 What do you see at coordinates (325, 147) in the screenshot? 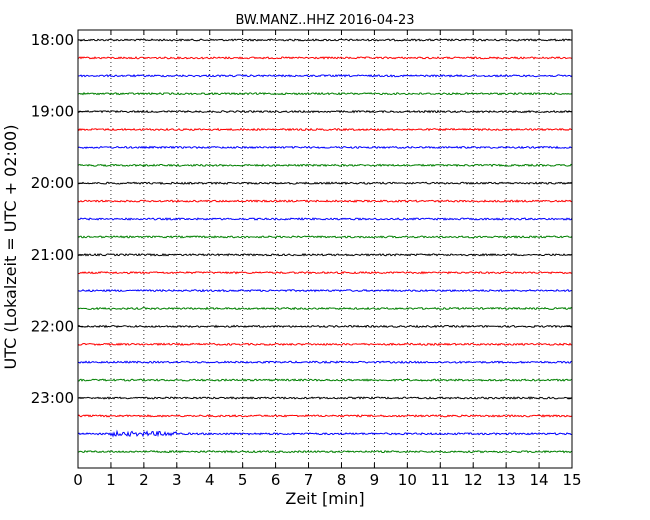
I see `trace-1930` at bounding box center [325, 147].